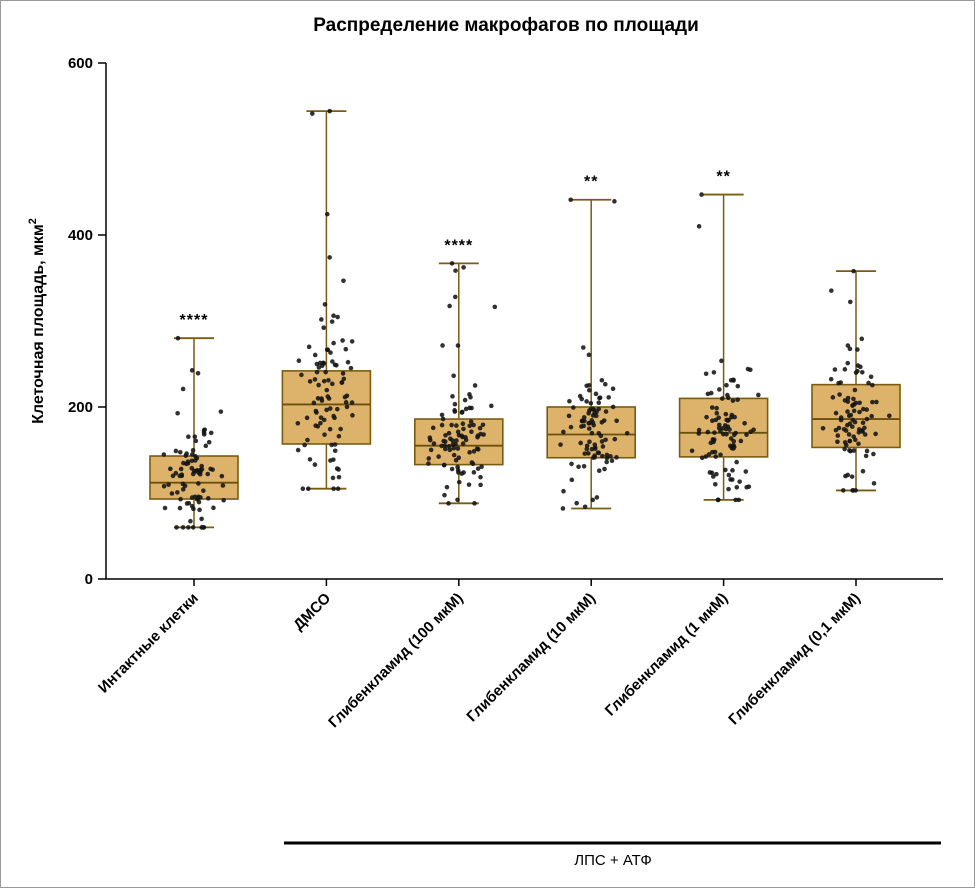 The height and width of the screenshot is (888, 975). I want to click on chart-title: Распределение макрофагов по площади, so click(506, 25).